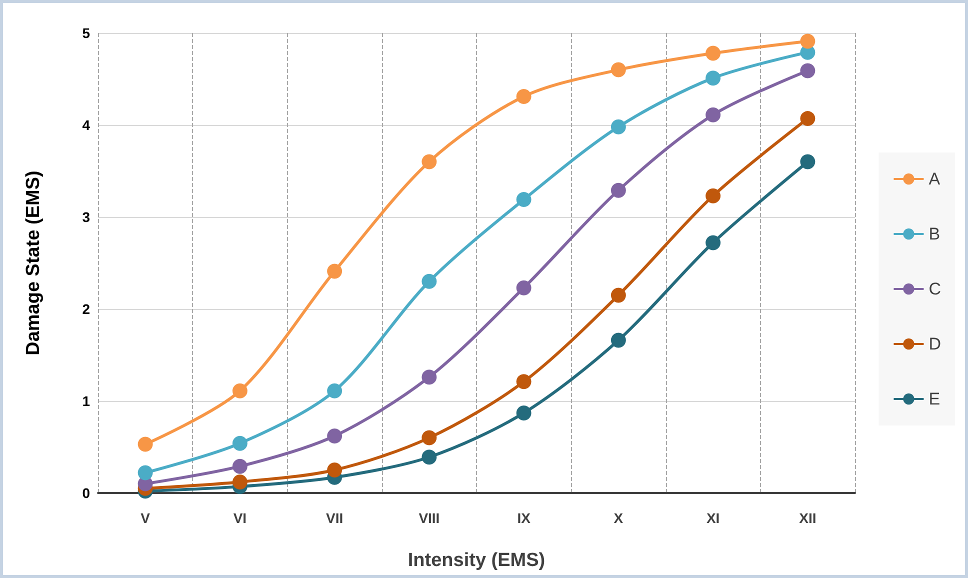  What do you see at coordinates (86, 125) in the screenshot?
I see `y-tick-label: 4` at bounding box center [86, 125].